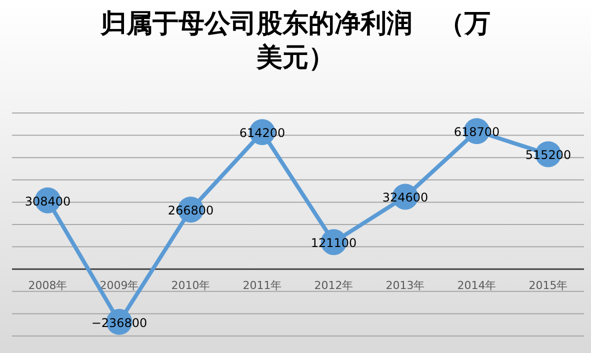 The height and width of the screenshot is (353, 591). Describe the element at coordinates (477, 132) in the screenshot. I see `data-label: 618700` at that location.